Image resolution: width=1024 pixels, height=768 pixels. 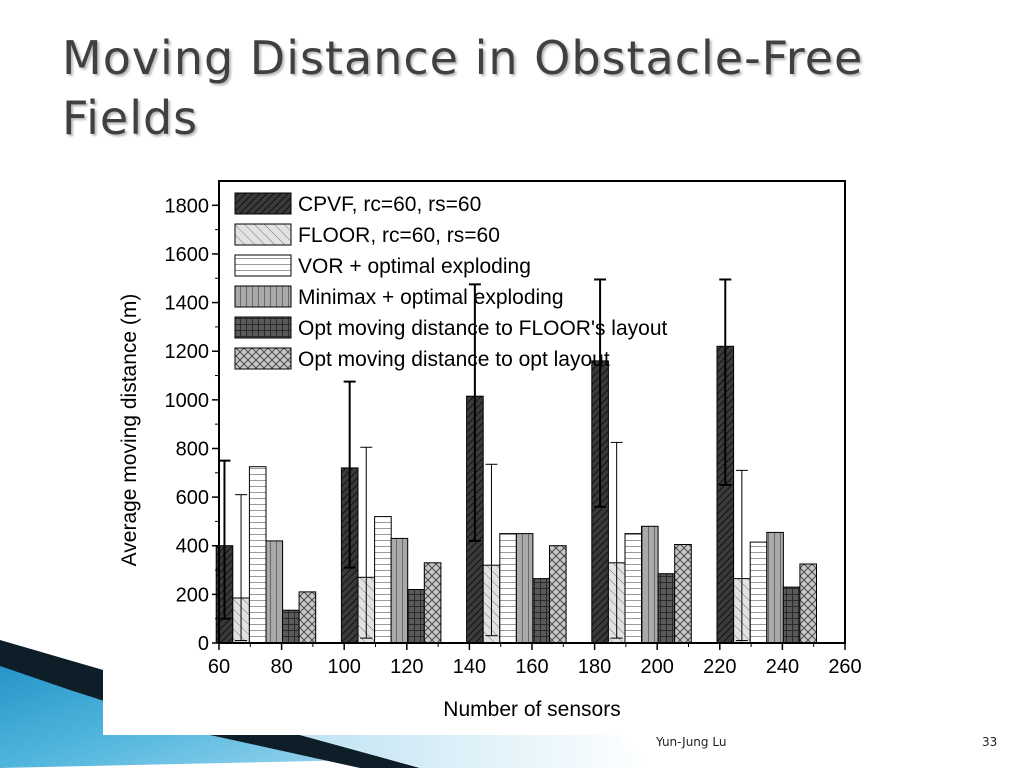 I want to click on decoration-wave-blue, so click(x=180, y=708).